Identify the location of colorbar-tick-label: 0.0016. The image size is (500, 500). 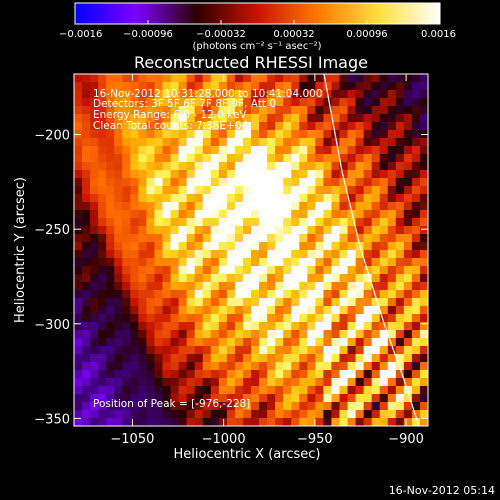
(438, 34).